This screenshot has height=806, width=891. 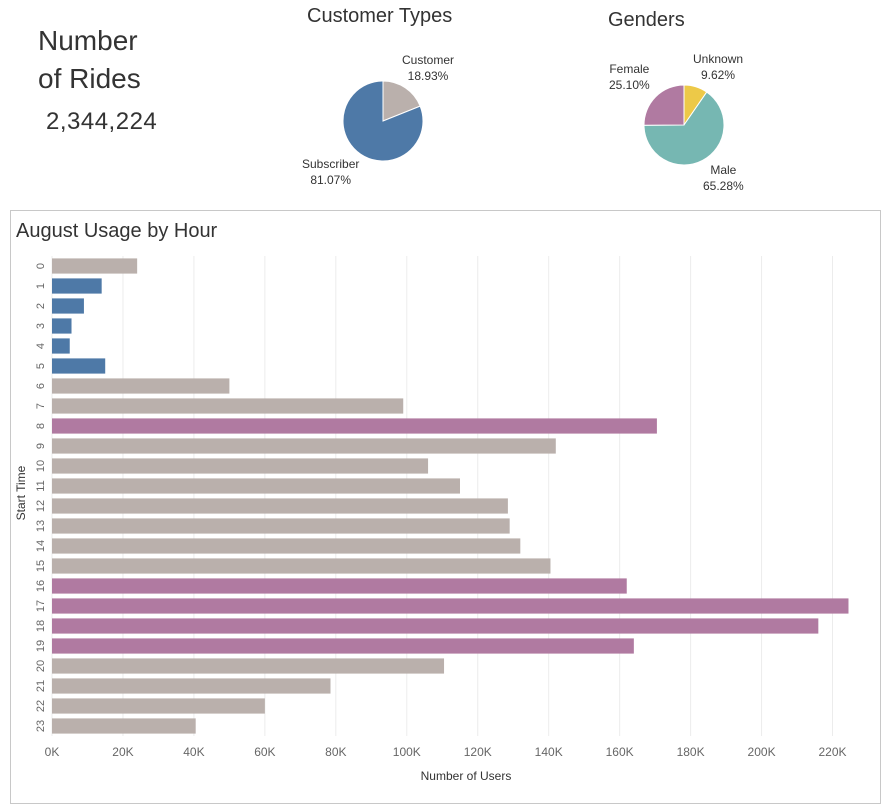 I want to click on customer-types-slice-customer, so click(x=401, y=101).